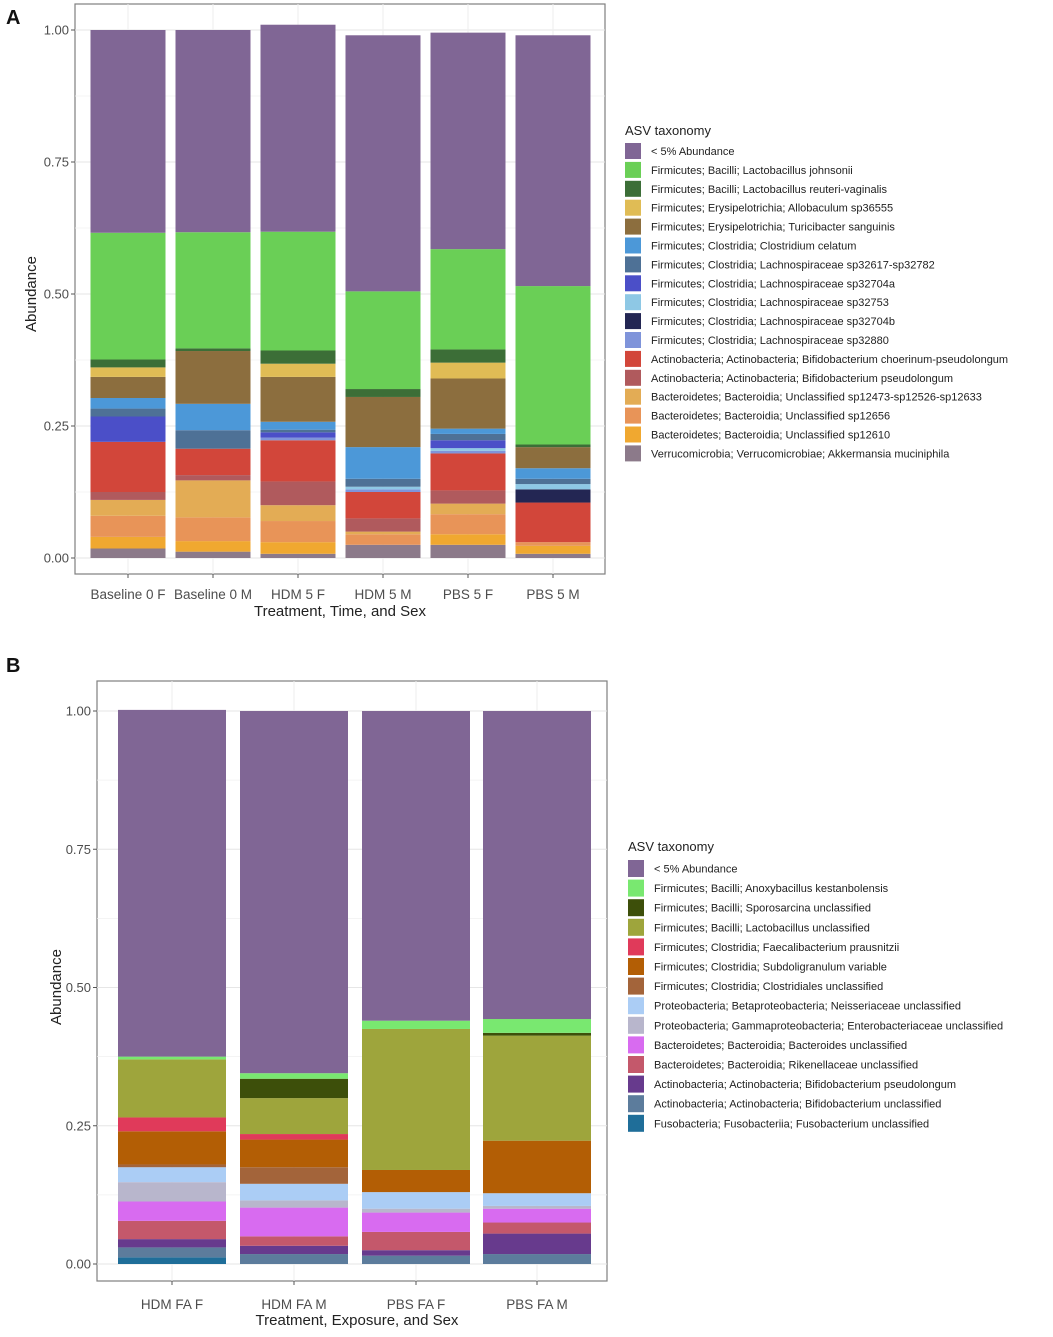  What do you see at coordinates (693, 152) in the screenshot?
I see `legend-label: < 5% Abundance` at bounding box center [693, 152].